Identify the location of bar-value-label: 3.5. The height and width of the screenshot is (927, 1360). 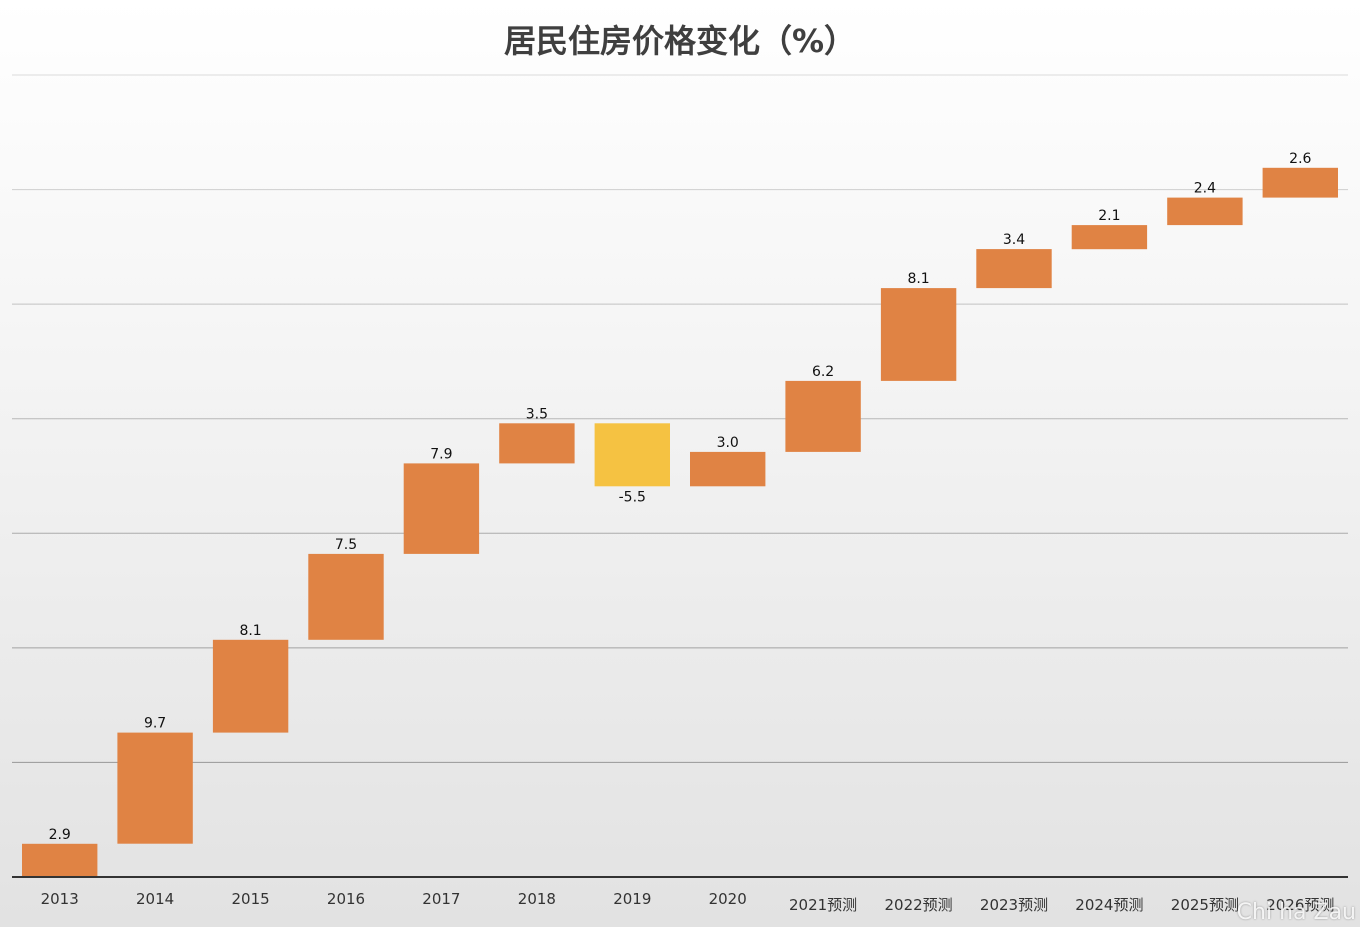
(537, 414).